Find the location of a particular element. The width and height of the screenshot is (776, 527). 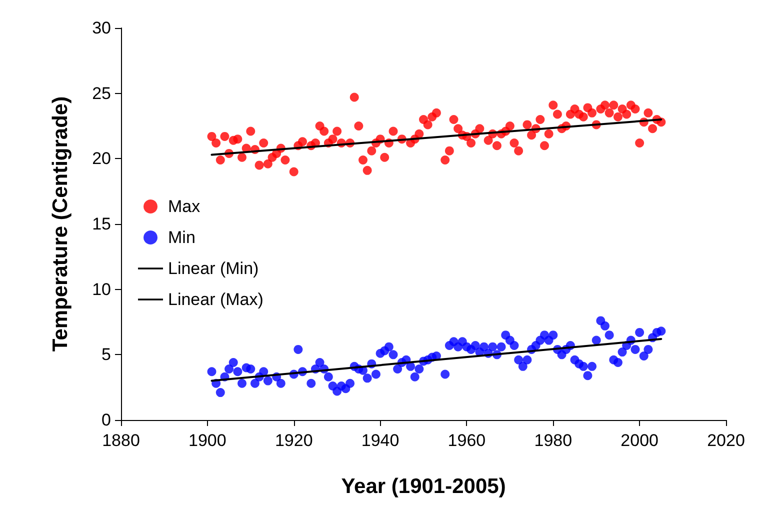

legend-label: Max is located at coordinates (184, 206).